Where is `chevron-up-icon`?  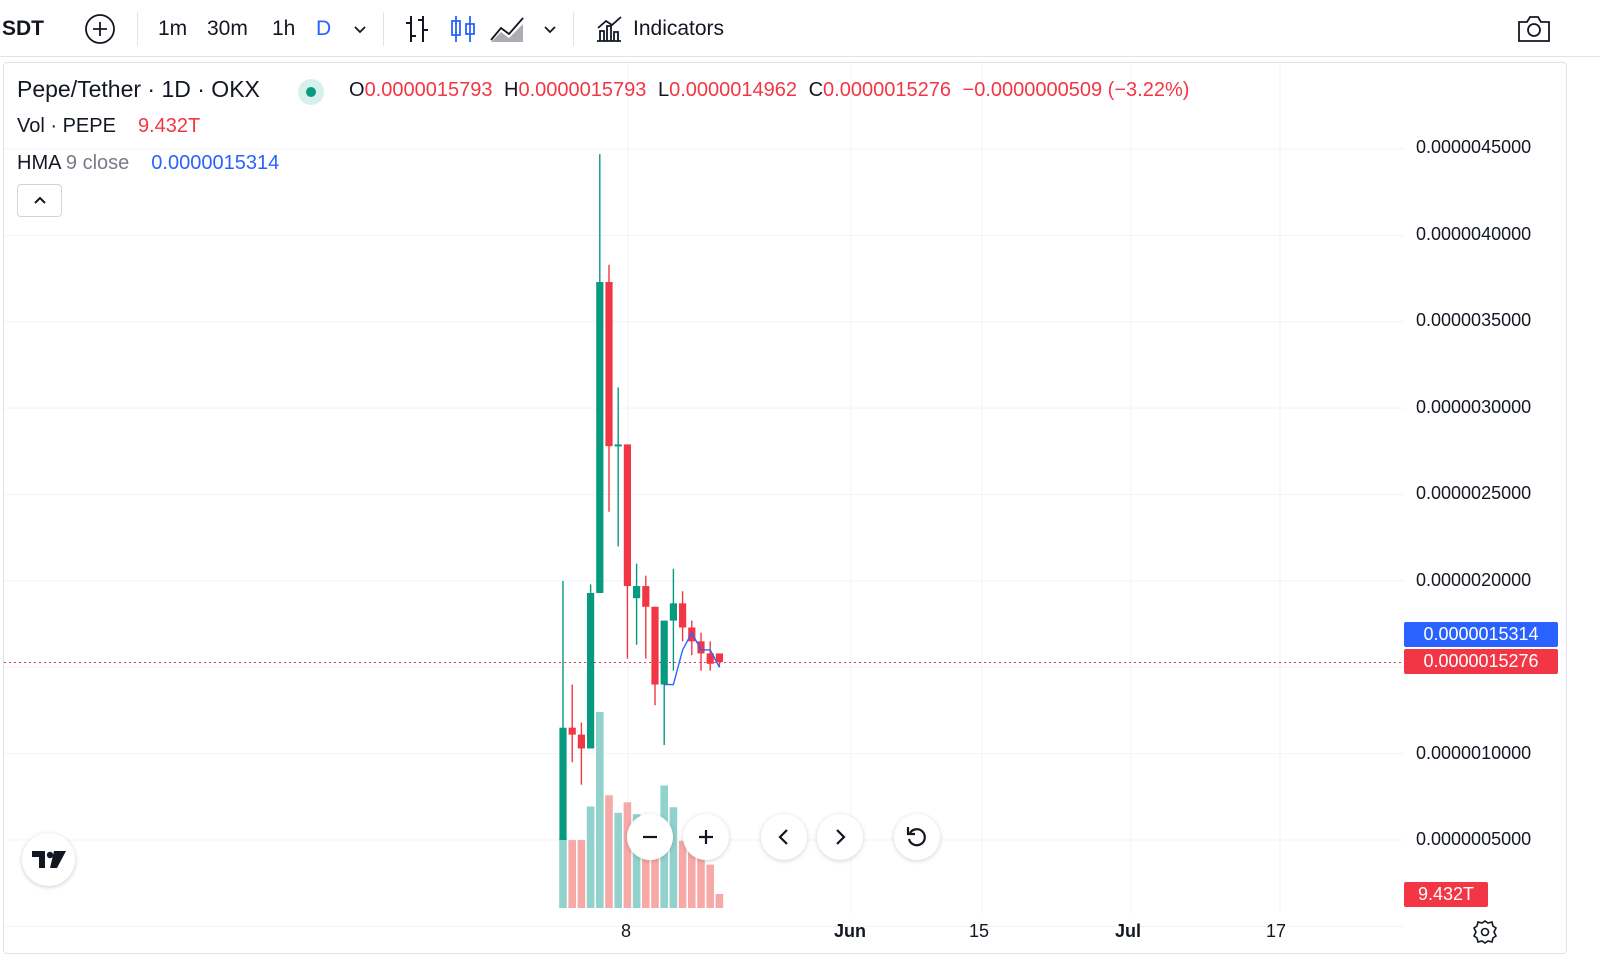 chevron-up-icon is located at coordinates (39, 200).